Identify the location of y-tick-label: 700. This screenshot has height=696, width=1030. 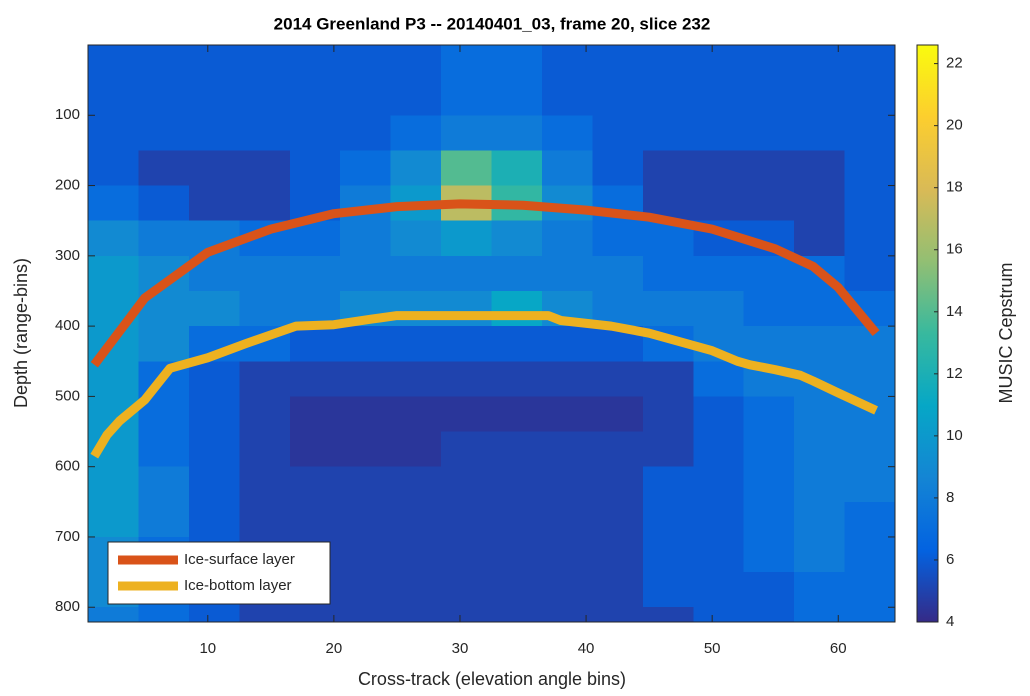
(67, 536).